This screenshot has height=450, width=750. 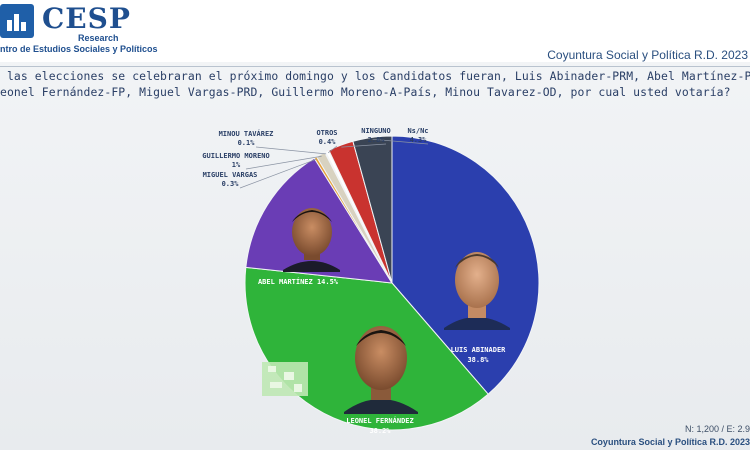 I want to click on cesp-logo-icon, so click(x=17, y=21).